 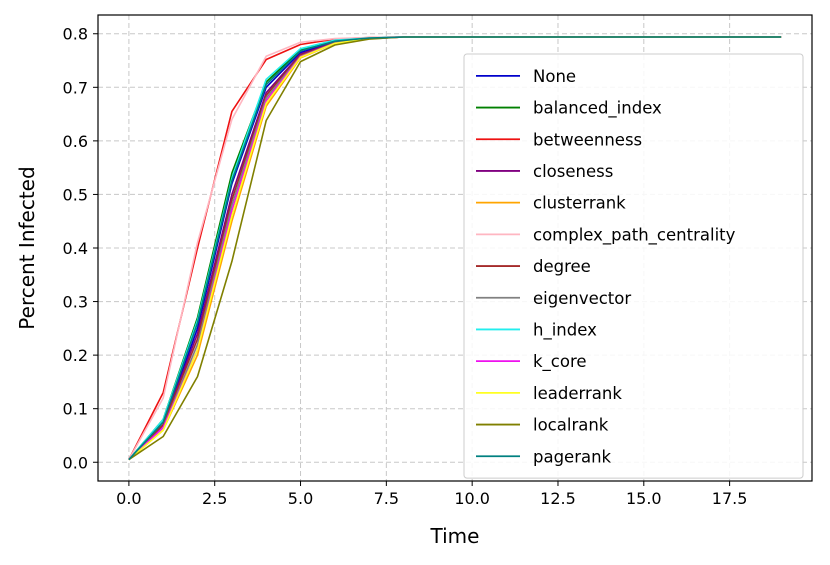 What do you see at coordinates (577, 393) in the screenshot?
I see `legend-label: leaderrank` at bounding box center [577, 393].